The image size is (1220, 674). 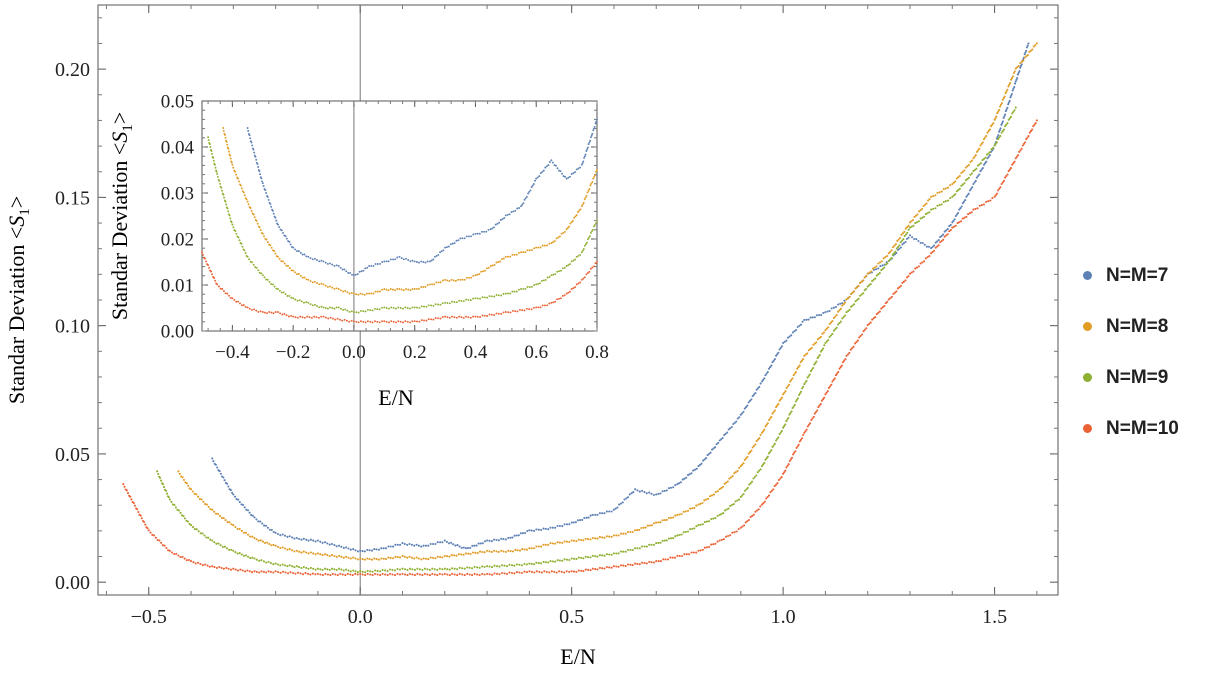 I want to click on legend-item-n10: N=M=10, so click(x=1131, y=428).